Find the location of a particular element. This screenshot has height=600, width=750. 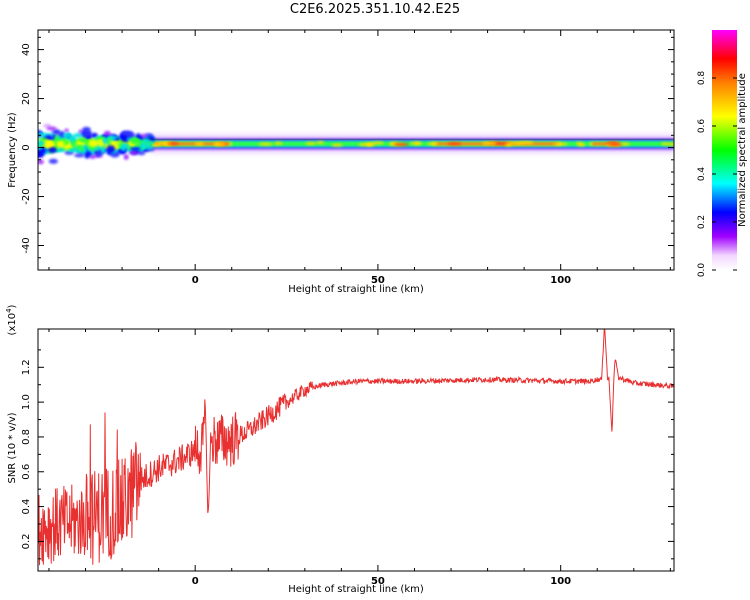

snr-x-axis-label: Height of straight line (km) is located at coordinates (356, 589).